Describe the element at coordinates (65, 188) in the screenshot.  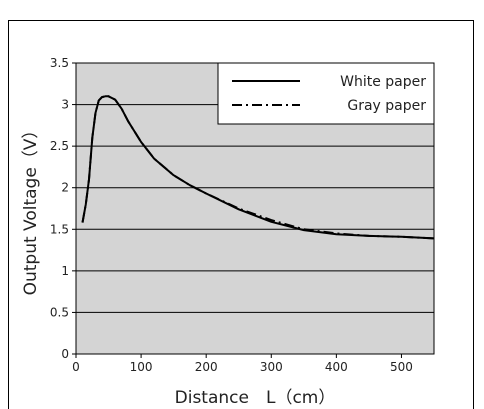
I see `y-tick-label: 2` at that location.